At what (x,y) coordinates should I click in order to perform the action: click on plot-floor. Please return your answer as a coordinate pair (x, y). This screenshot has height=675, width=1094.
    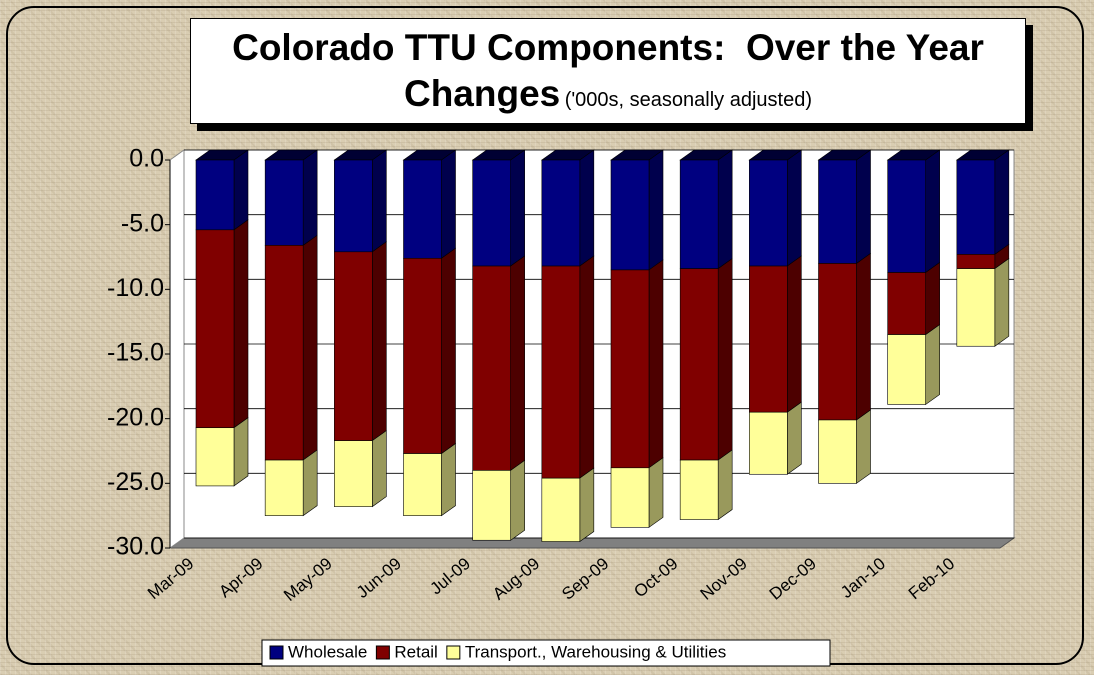
    Looking at the image, I should click on (592, 543).